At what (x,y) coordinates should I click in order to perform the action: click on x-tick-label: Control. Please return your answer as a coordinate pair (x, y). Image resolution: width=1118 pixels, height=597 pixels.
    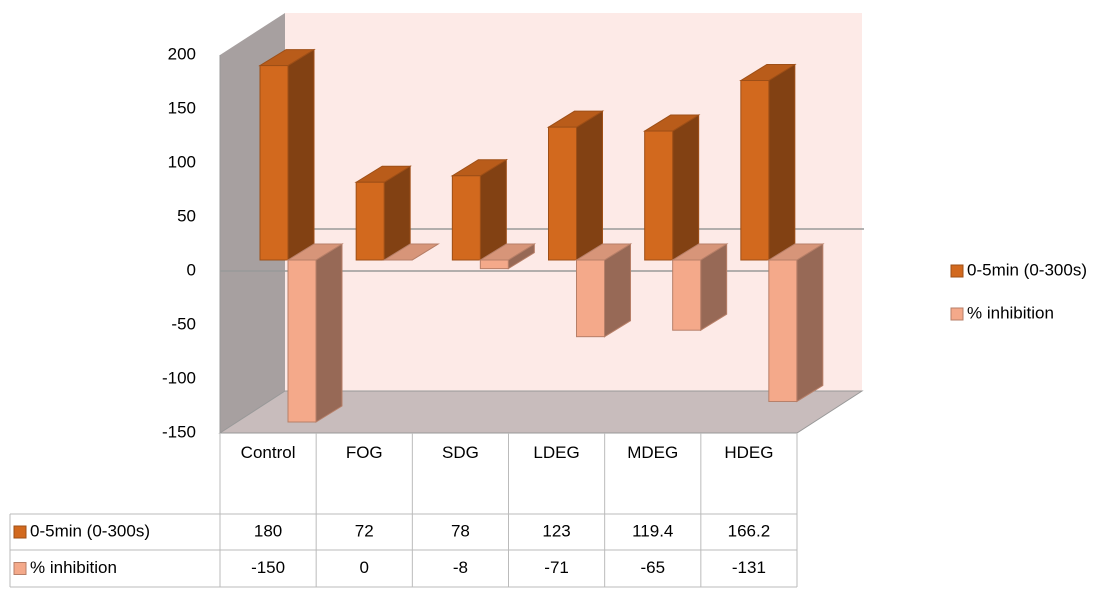
    Looking at the image, I should click on (268, 452).